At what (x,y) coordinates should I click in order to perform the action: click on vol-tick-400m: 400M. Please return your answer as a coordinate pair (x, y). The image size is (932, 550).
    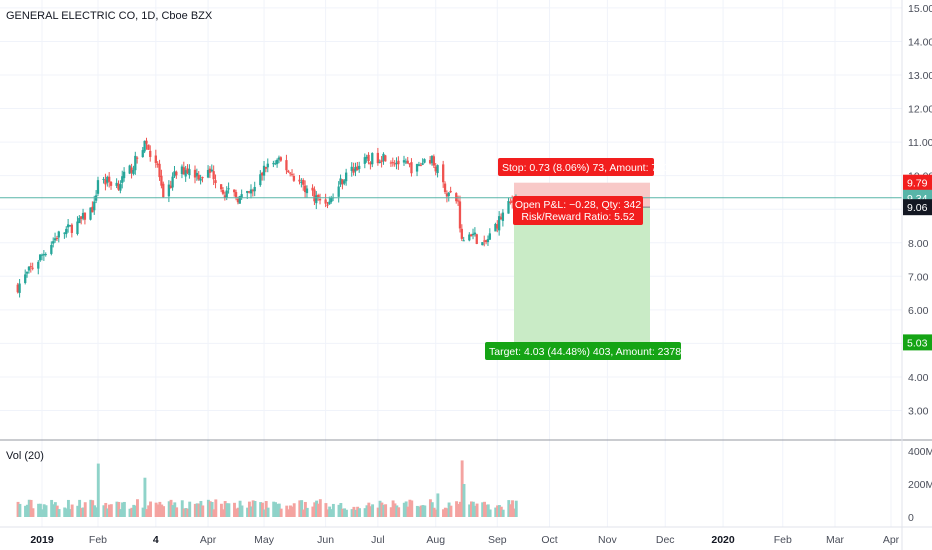
    Looking at the image, I should click on (920, 452).